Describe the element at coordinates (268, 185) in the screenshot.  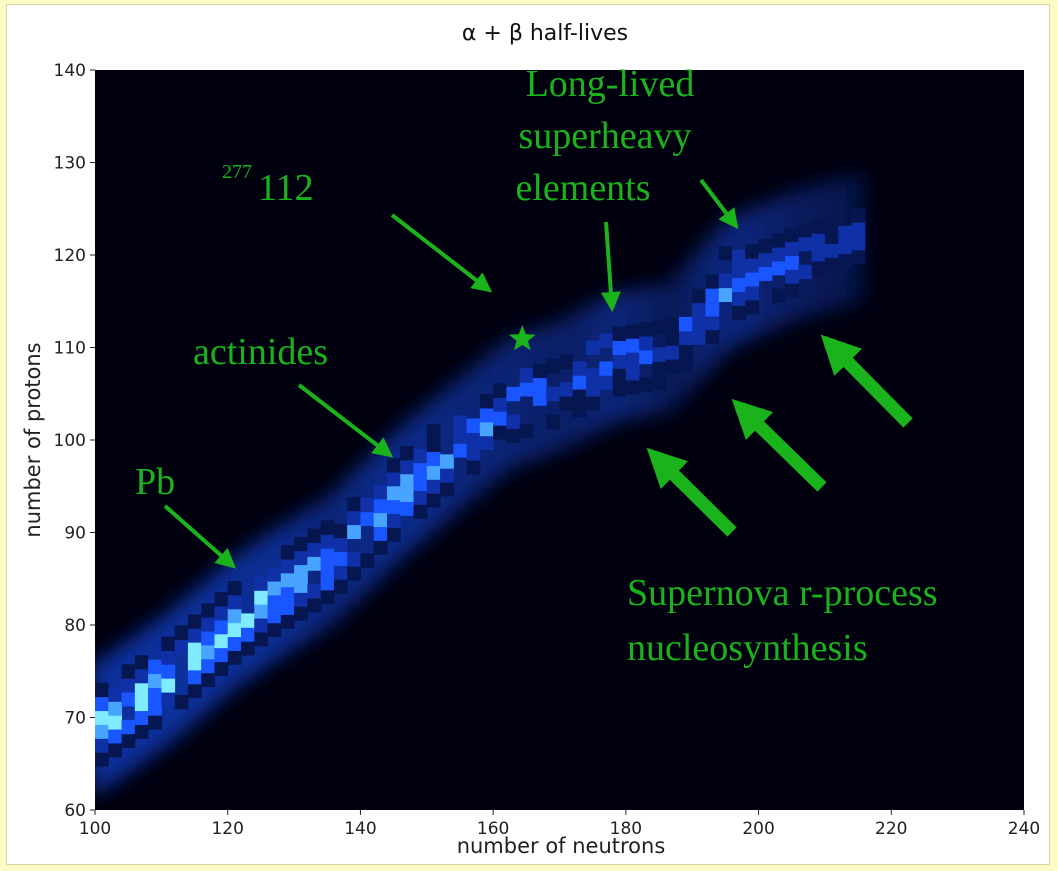
I see `annotation-nucleus: 277 112` at that location.